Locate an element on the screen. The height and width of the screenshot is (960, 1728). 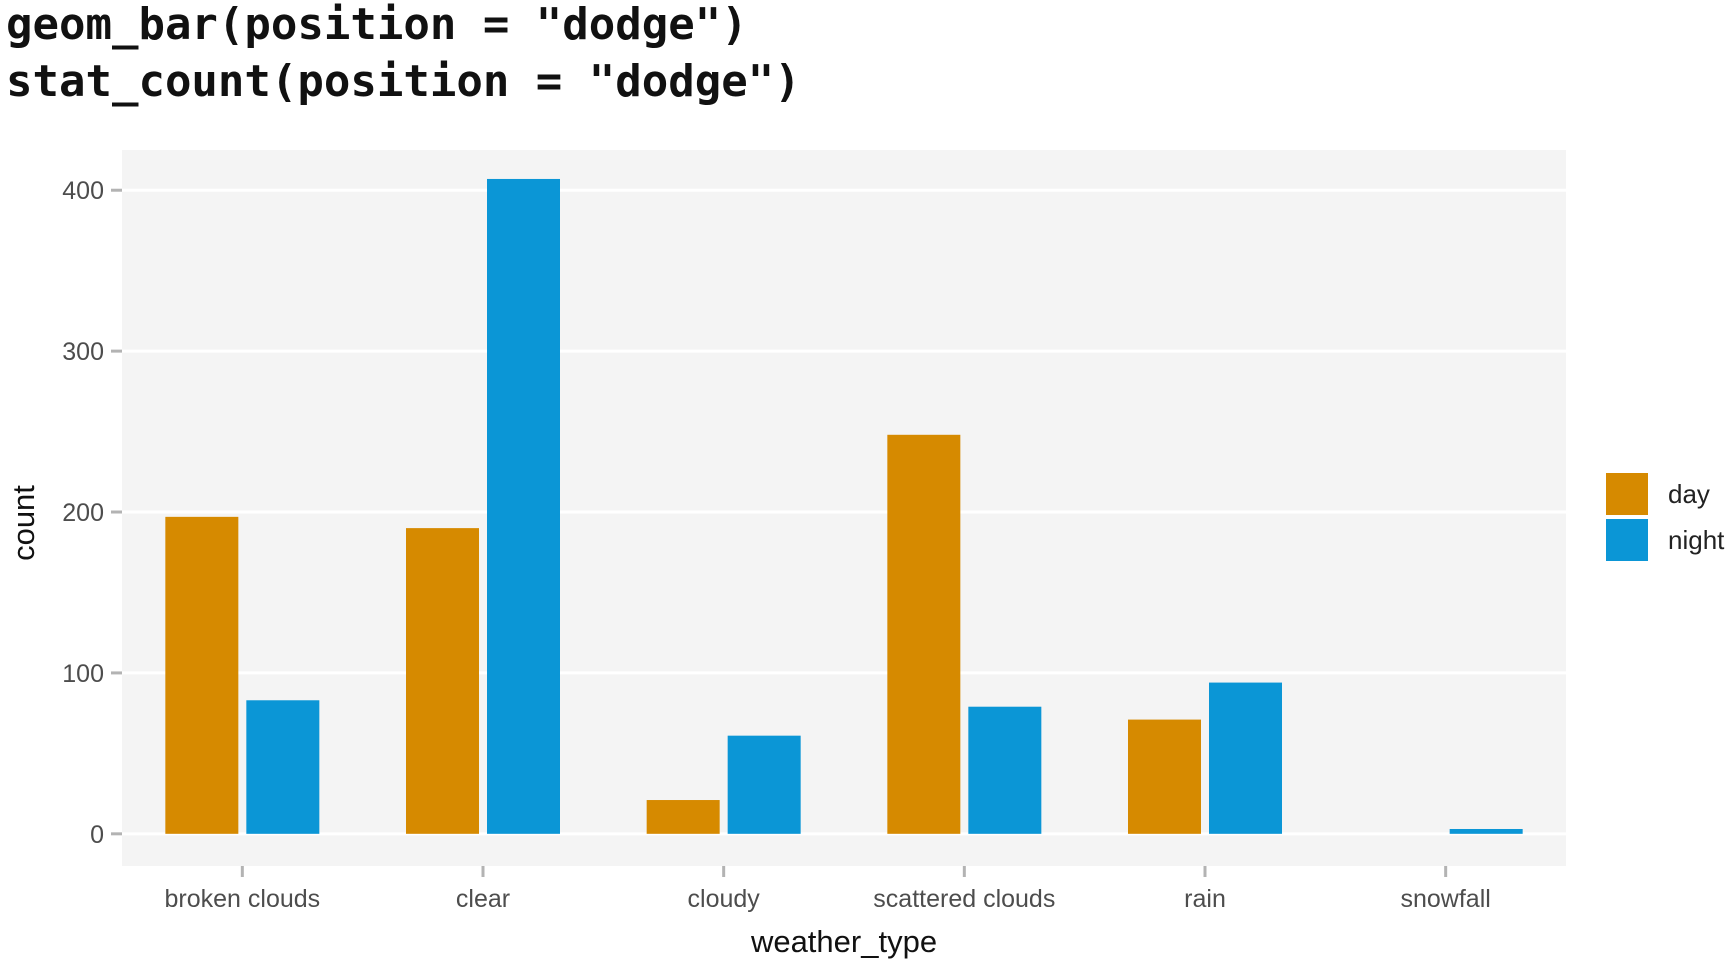
y-axis: 0 100 200 300 400 is located at coordinates (92, 513).